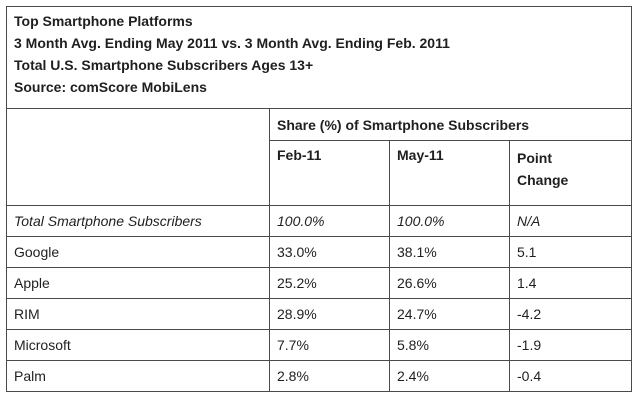  I want to click on row-change-value: -4.2, so click(570, 313).